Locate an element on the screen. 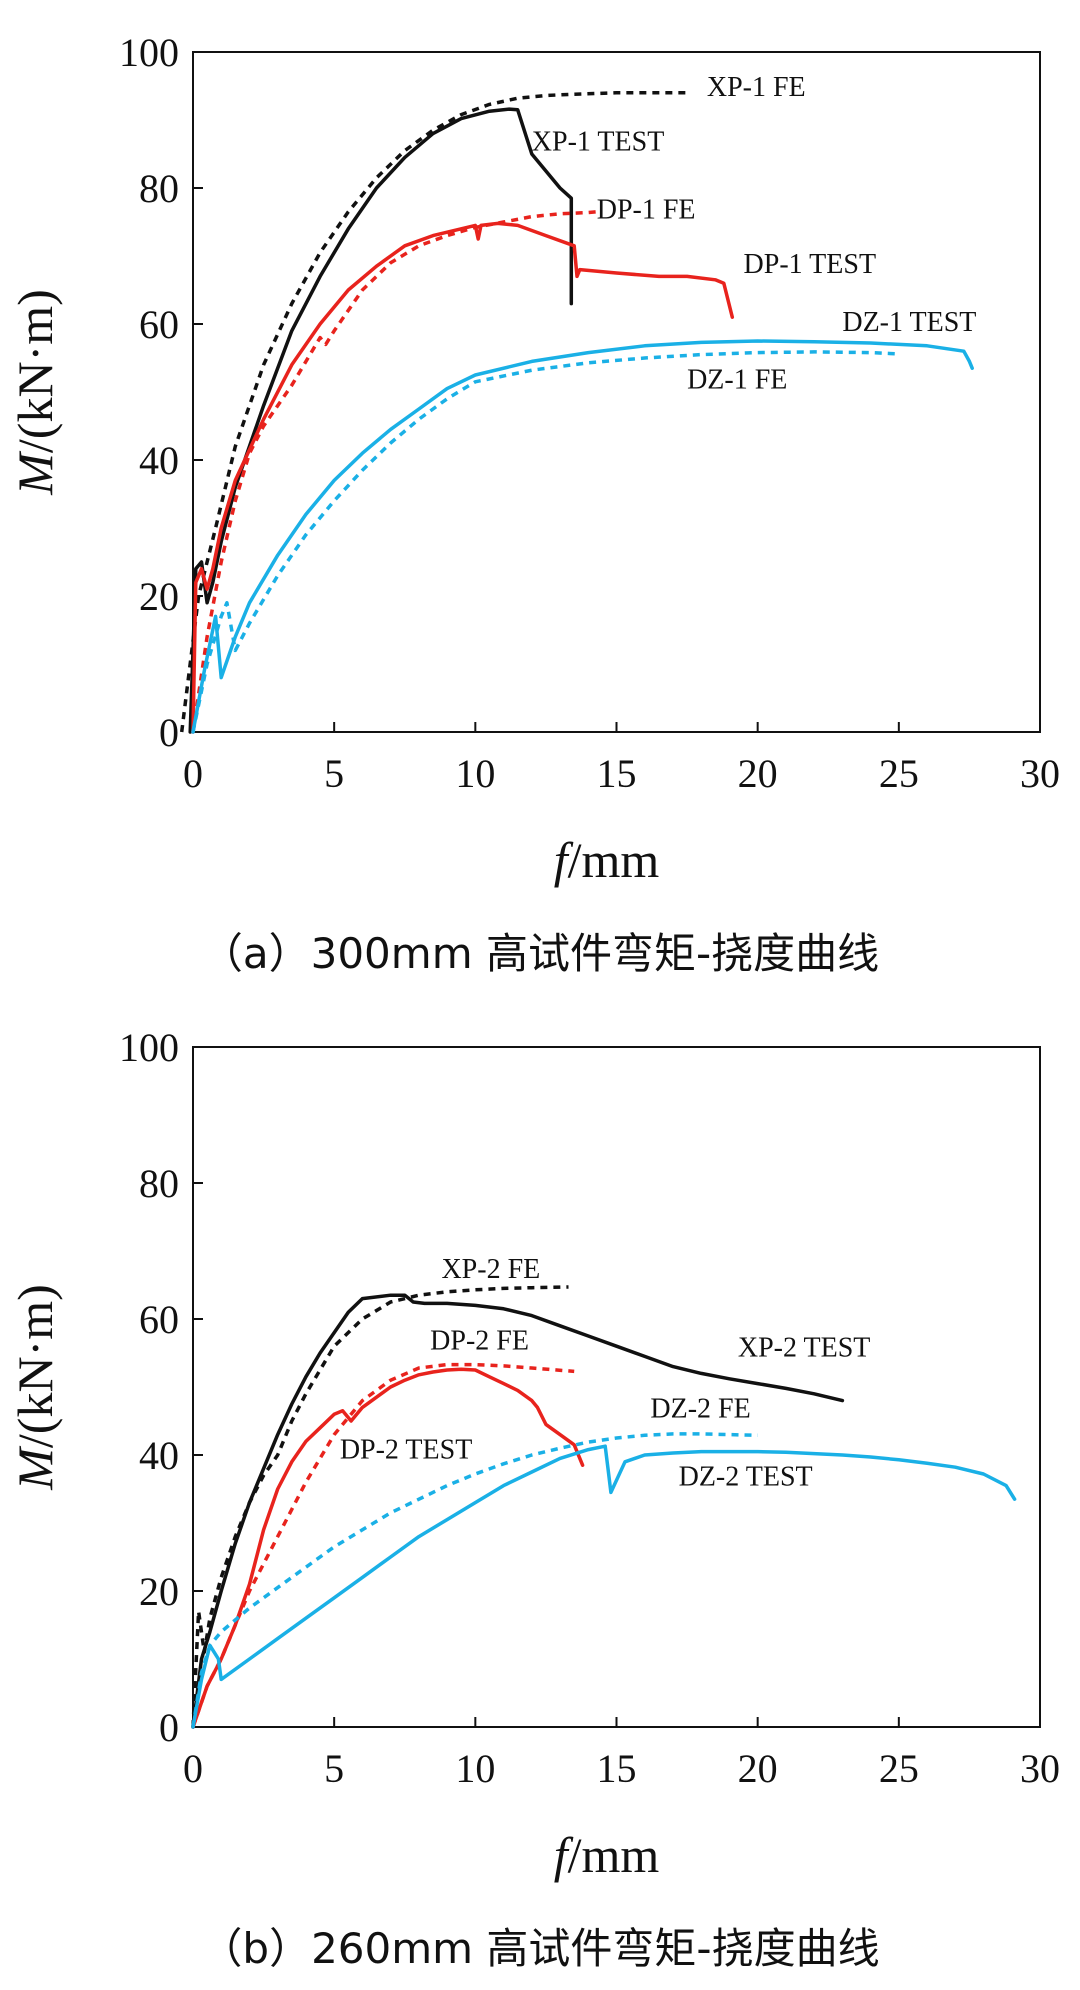 This screenshot has height=1990, width=1080. series-line-xp-2-test is located at coordinates (518, 1511).